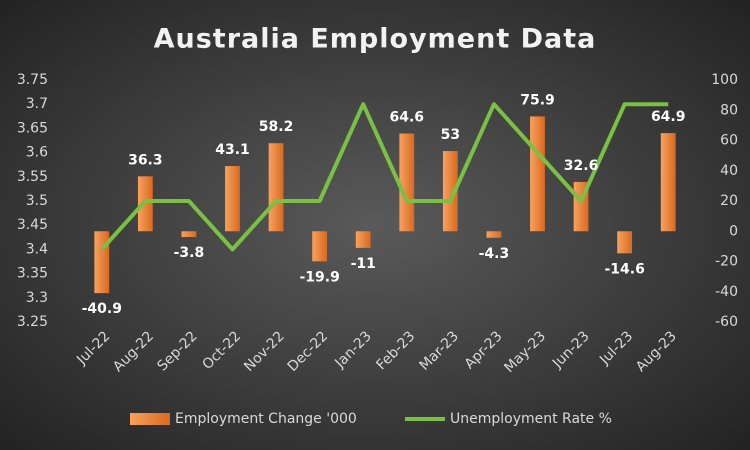 This screenshot has height=450, width=750. I want to click on data-label: -4.3, so click(494, 254).